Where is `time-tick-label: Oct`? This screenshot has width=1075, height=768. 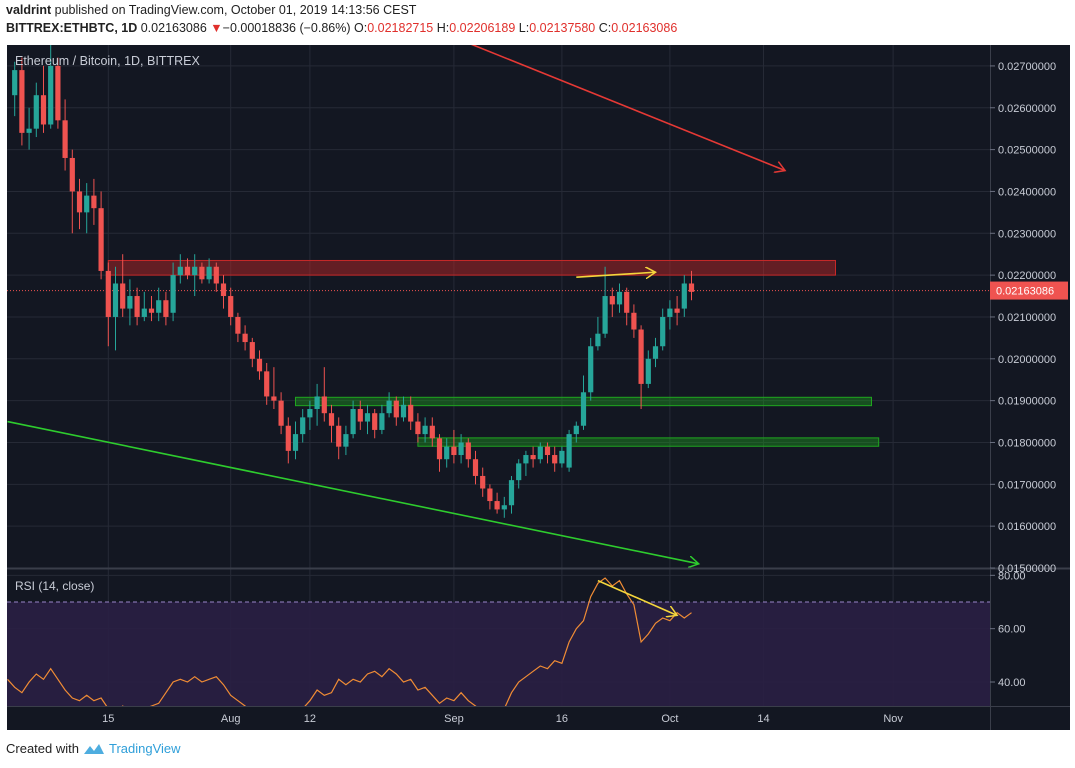 time-tick-label: Oct is located at coordinates (669, 719).